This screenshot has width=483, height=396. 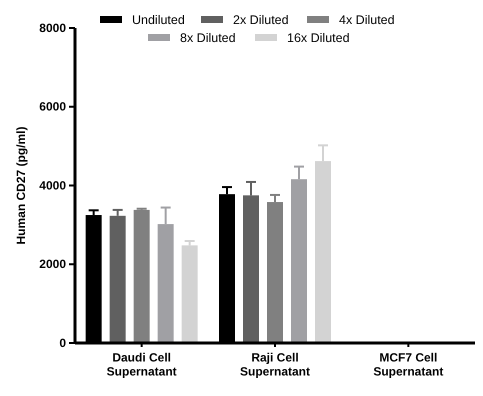 What do you see at coordinates (158, 20) in the screenshot?
I see `legend-label: Undiluted` at bounding box center [158, 20].